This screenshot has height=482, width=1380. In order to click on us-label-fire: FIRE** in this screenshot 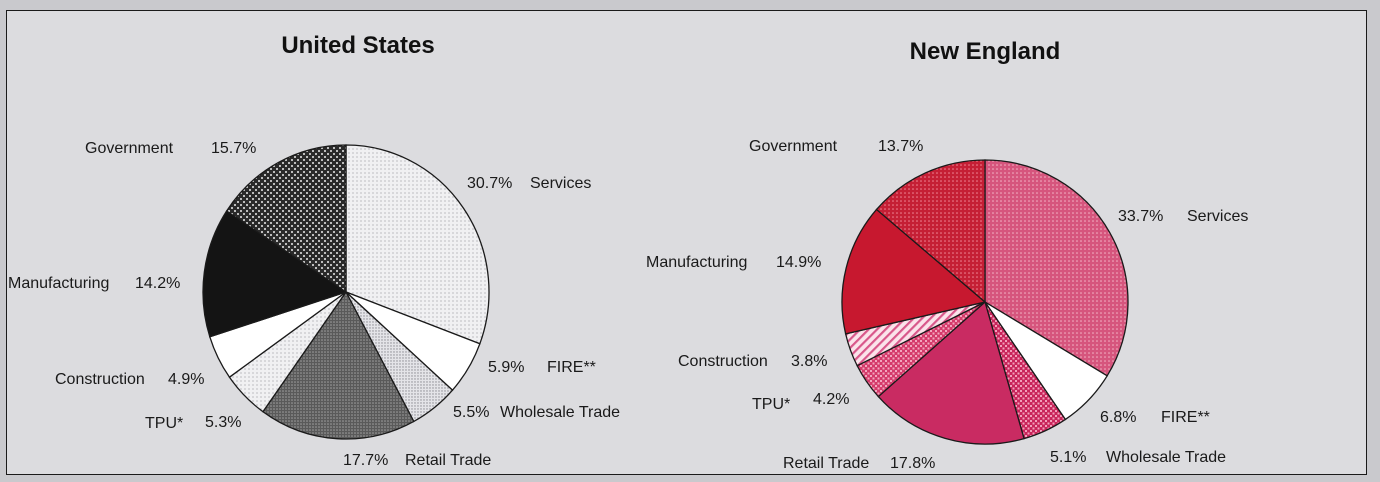, I will do `click(571, 367)`.